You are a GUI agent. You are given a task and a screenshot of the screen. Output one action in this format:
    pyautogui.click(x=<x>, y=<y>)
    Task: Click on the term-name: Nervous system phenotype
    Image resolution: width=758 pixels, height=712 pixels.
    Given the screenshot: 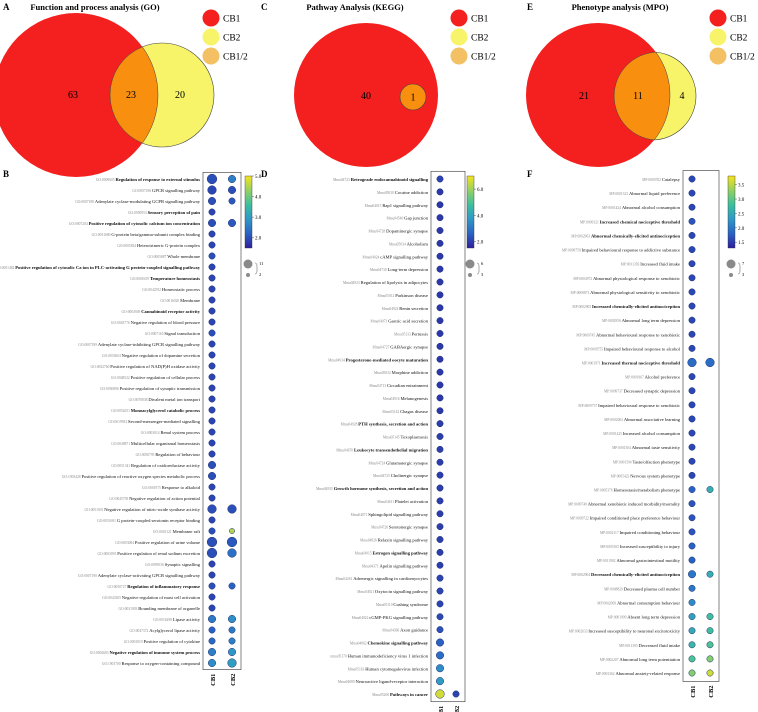 What is the action you would take?
    pyautogui.click(x=655, y=475)
    